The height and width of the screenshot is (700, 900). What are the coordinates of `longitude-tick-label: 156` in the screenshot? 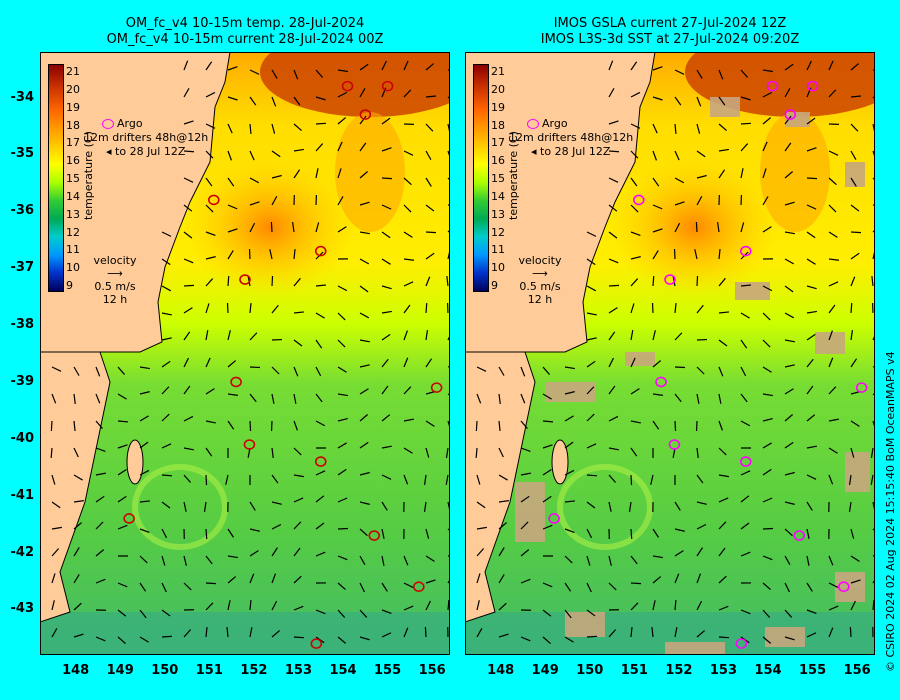 It's located at (857, 670).